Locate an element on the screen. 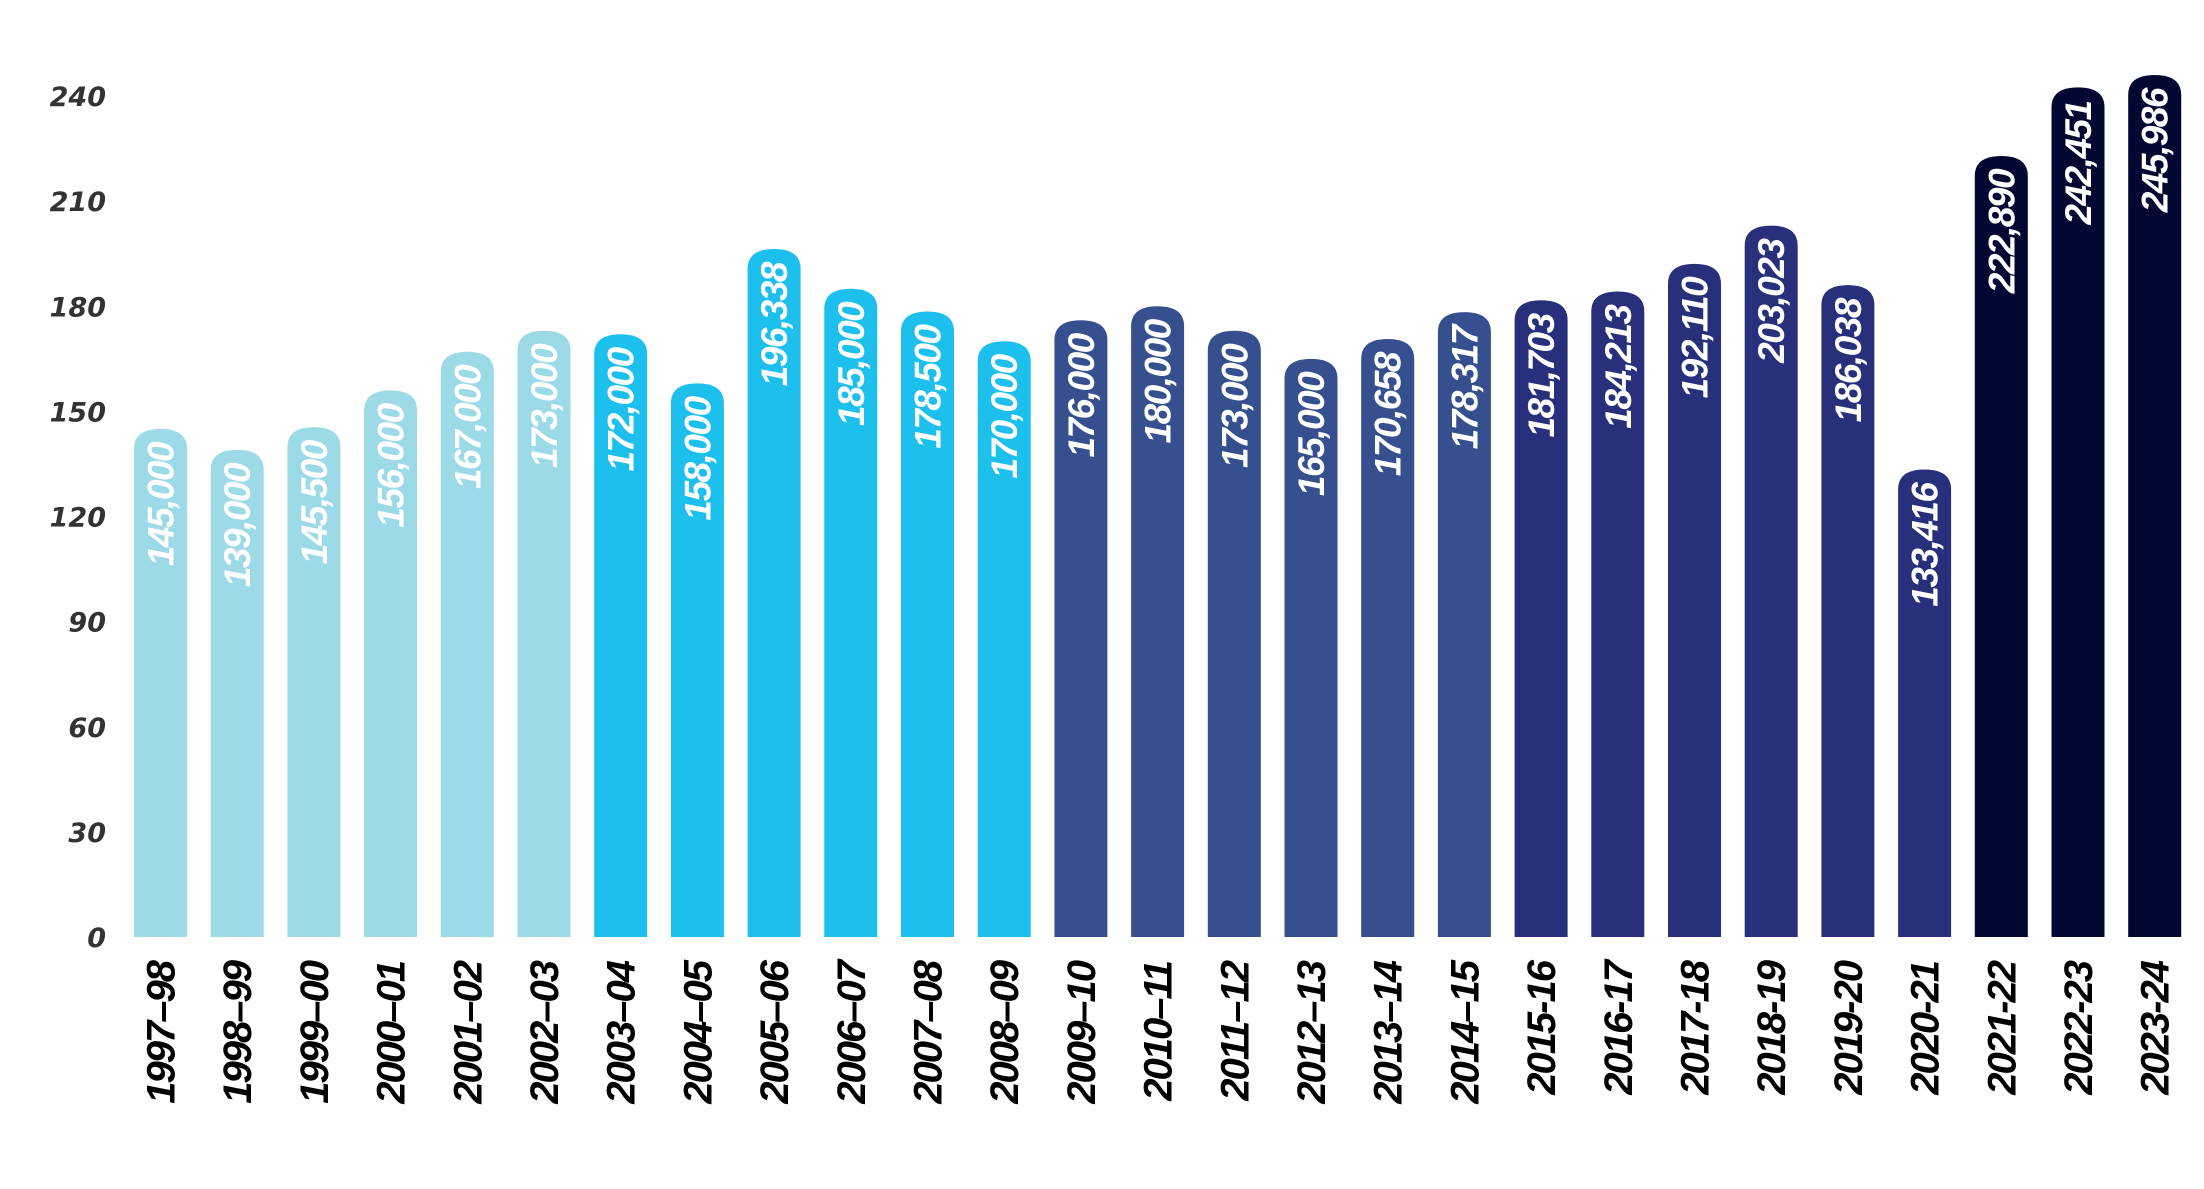  bar-value-label: 178,500 is located at coordinates (928, 386).